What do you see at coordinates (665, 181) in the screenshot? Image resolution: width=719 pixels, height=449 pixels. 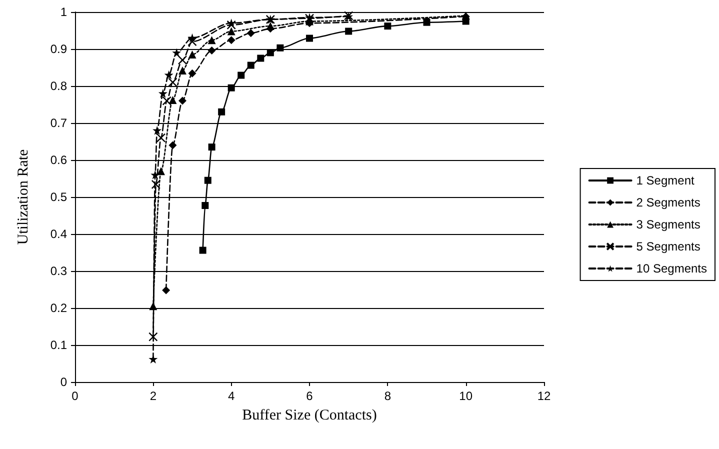 I see `legend-label: 1 Segment` at bounding box center [665, 181].